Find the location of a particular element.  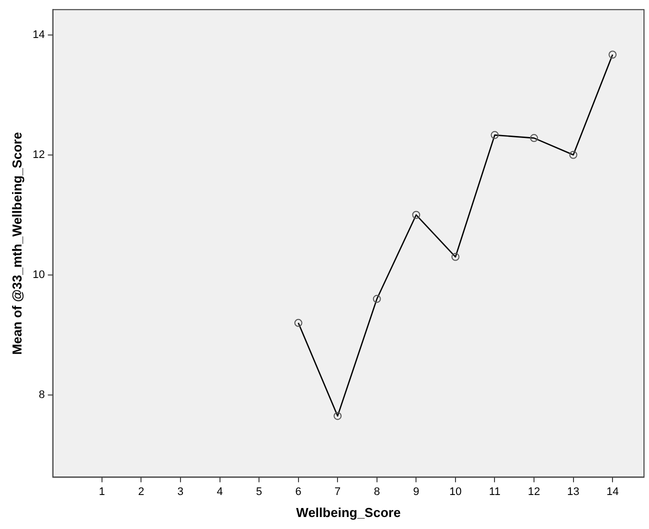

x-tick-label: 8 is located at coordinates (377, 492).